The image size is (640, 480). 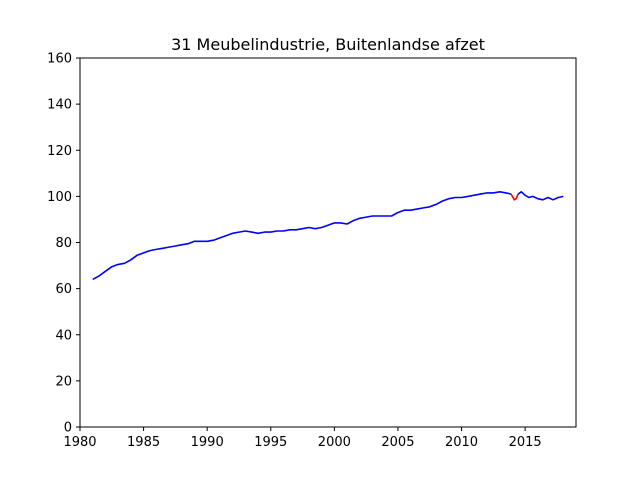 I want to click on x-tick-label: 2005, so click(x=397, y=442).